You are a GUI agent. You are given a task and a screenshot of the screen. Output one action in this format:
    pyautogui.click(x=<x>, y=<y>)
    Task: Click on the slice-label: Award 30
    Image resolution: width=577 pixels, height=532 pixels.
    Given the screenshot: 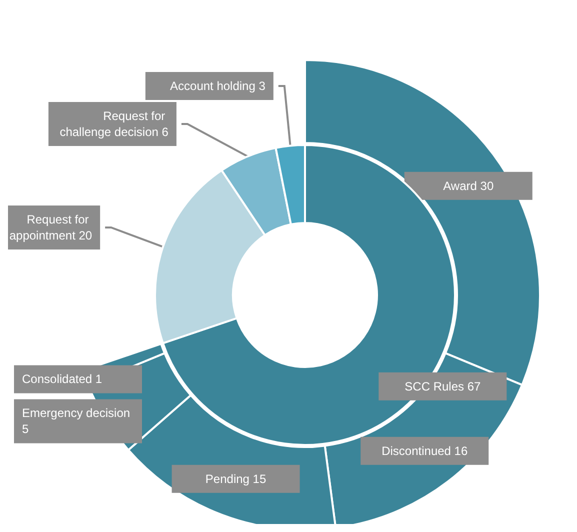 What is the action you would take?
    pyautogui.click(x=468, y=185)
    